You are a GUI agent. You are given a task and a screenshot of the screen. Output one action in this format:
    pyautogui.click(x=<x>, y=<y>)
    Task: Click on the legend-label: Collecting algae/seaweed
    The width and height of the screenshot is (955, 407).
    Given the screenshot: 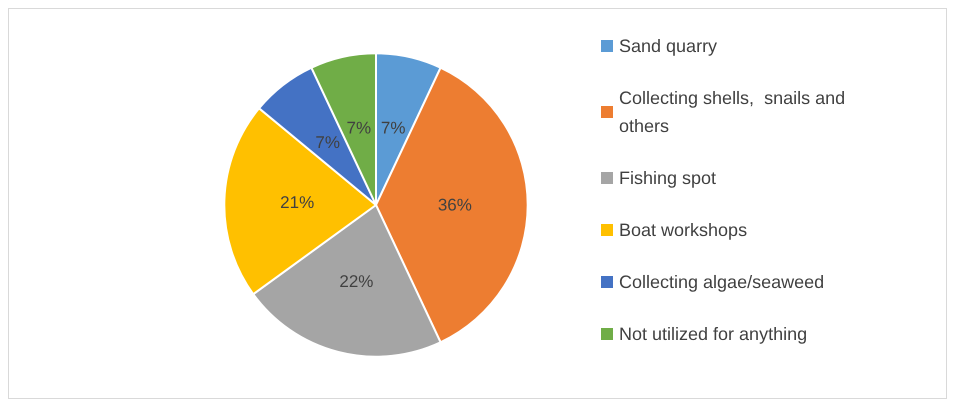 What is the action you would take?
    pyautogui.click(x=721, y=282)
    